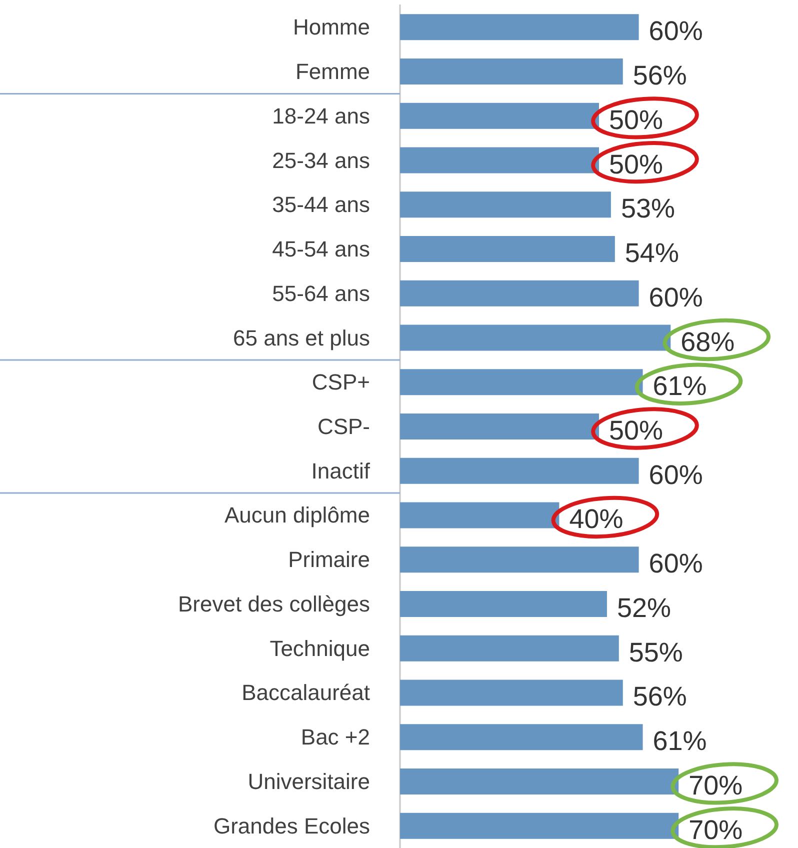 This screenshot has width=798, height=848. Describe the element at coordinates (301, 337) in the screenshot. I see `y-tick-label: 65 ans et plus` at that location.